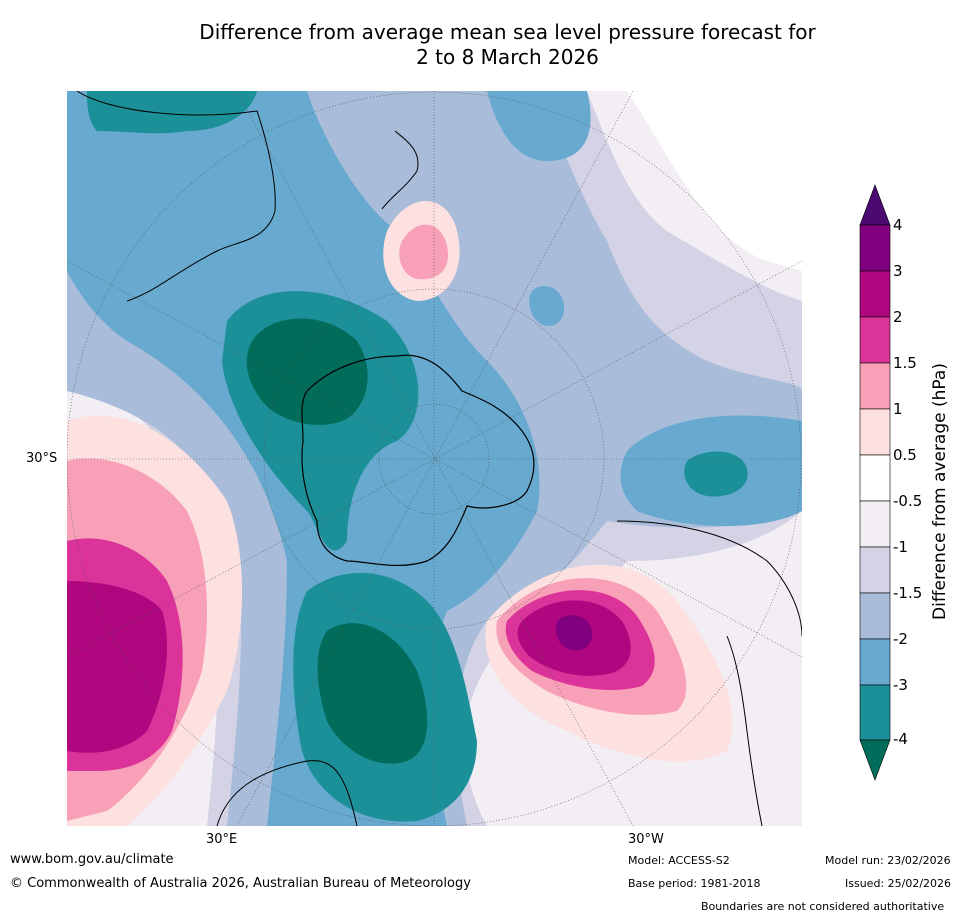 The height and width of the screenshot is (919, 965). What do you see at coordinates (423, 252) in the screenshot?
I see `contour-plus-1-north` at bounding box center [423, 252].